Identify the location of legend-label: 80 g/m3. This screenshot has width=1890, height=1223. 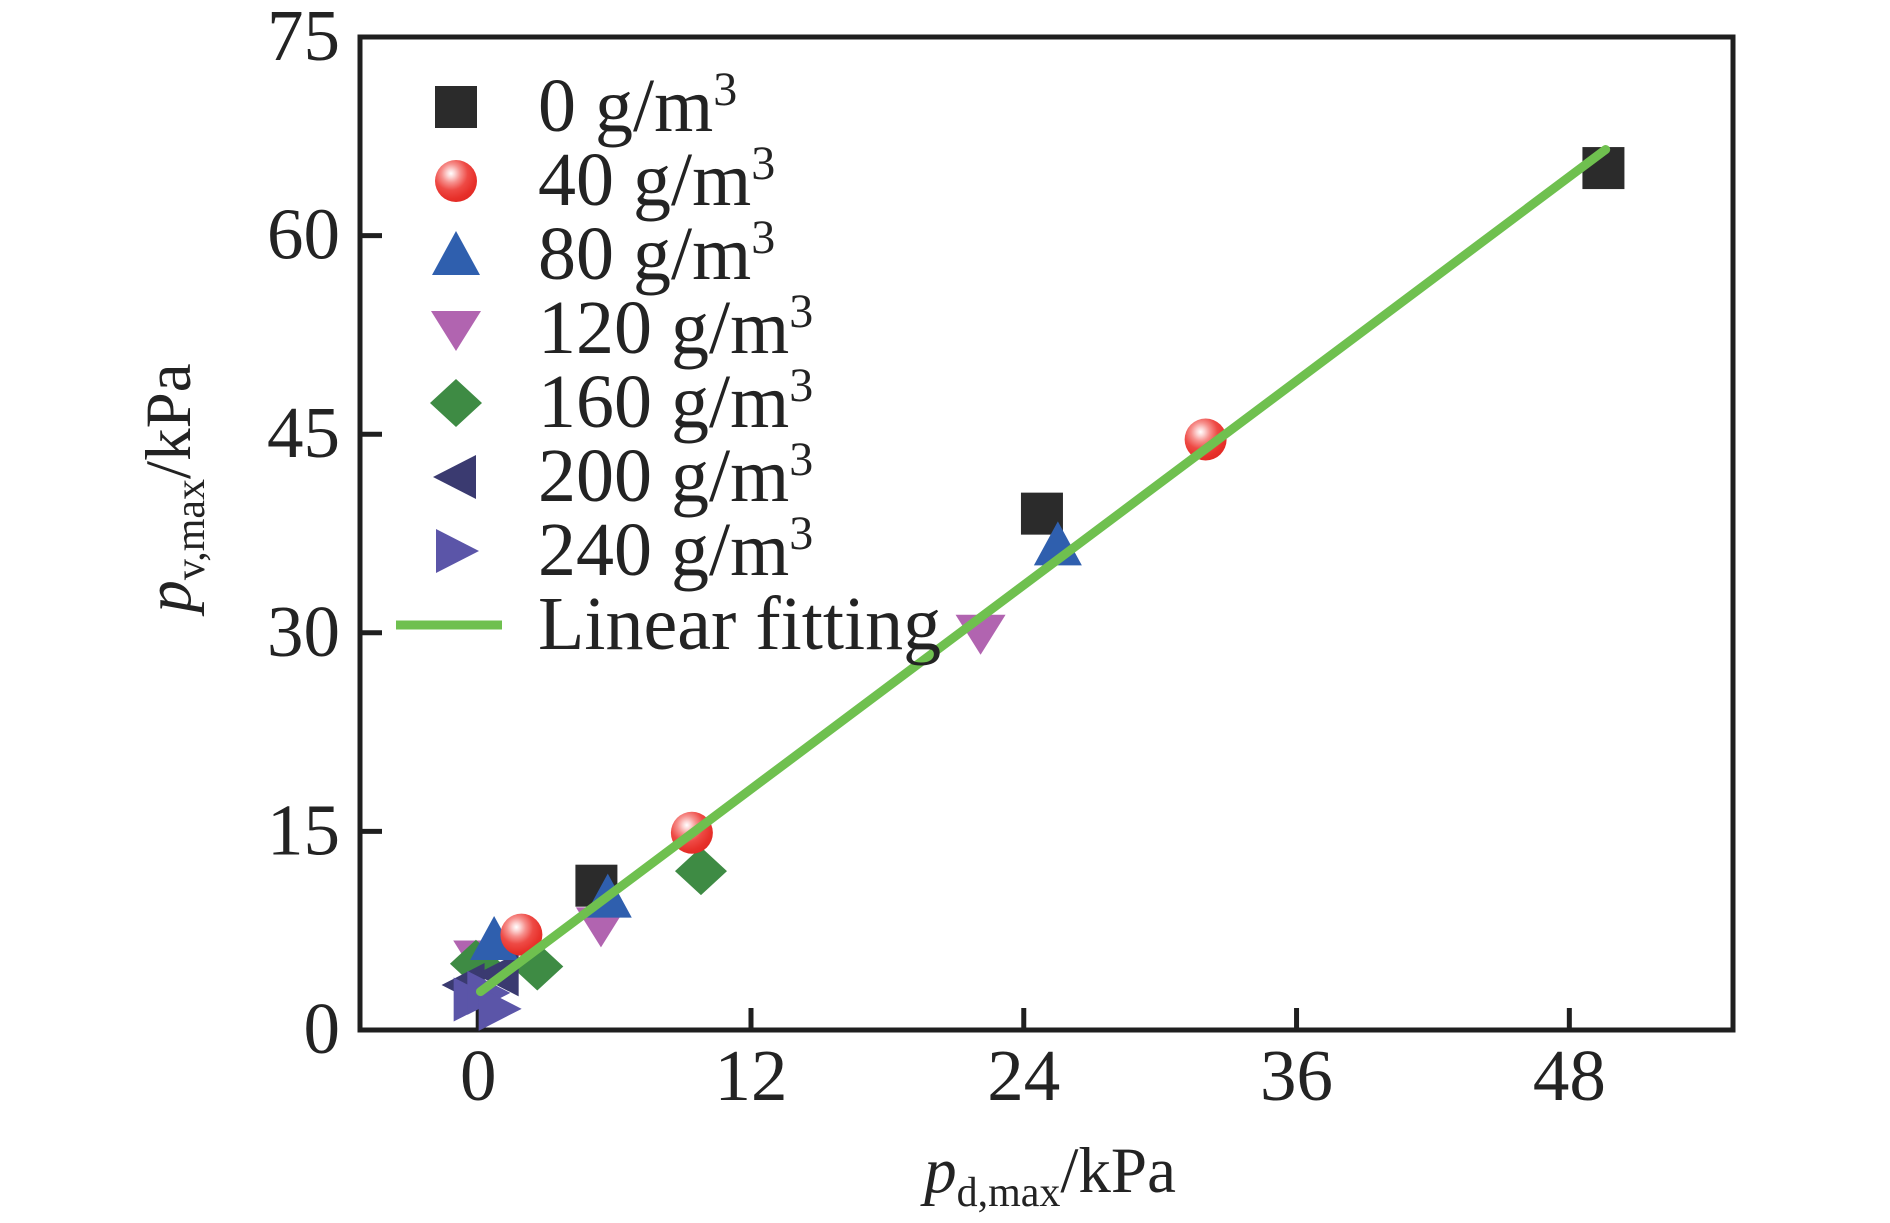
(656, 253).